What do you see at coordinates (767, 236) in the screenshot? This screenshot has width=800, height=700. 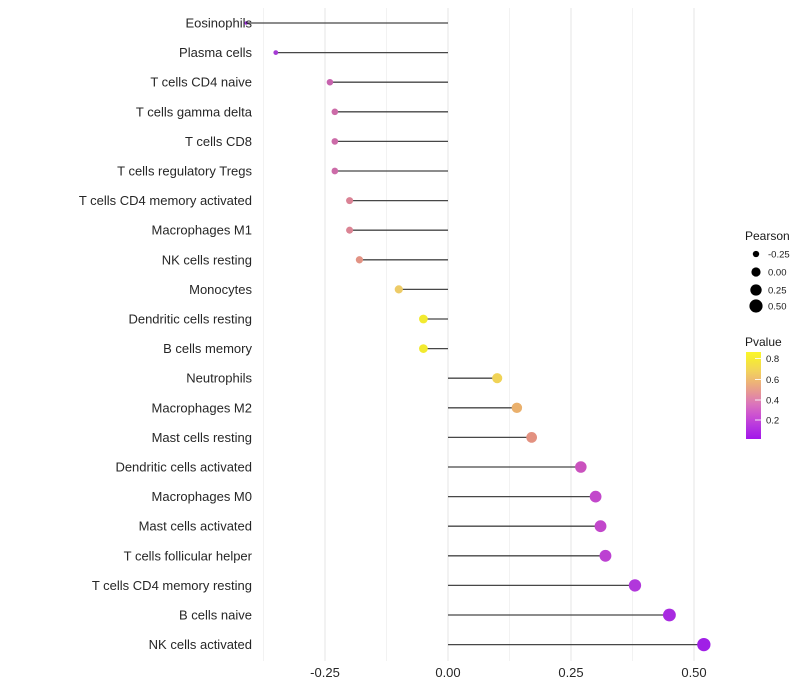 I see `legend-title-pearson: Pearson` at bounding box center [767, 236].